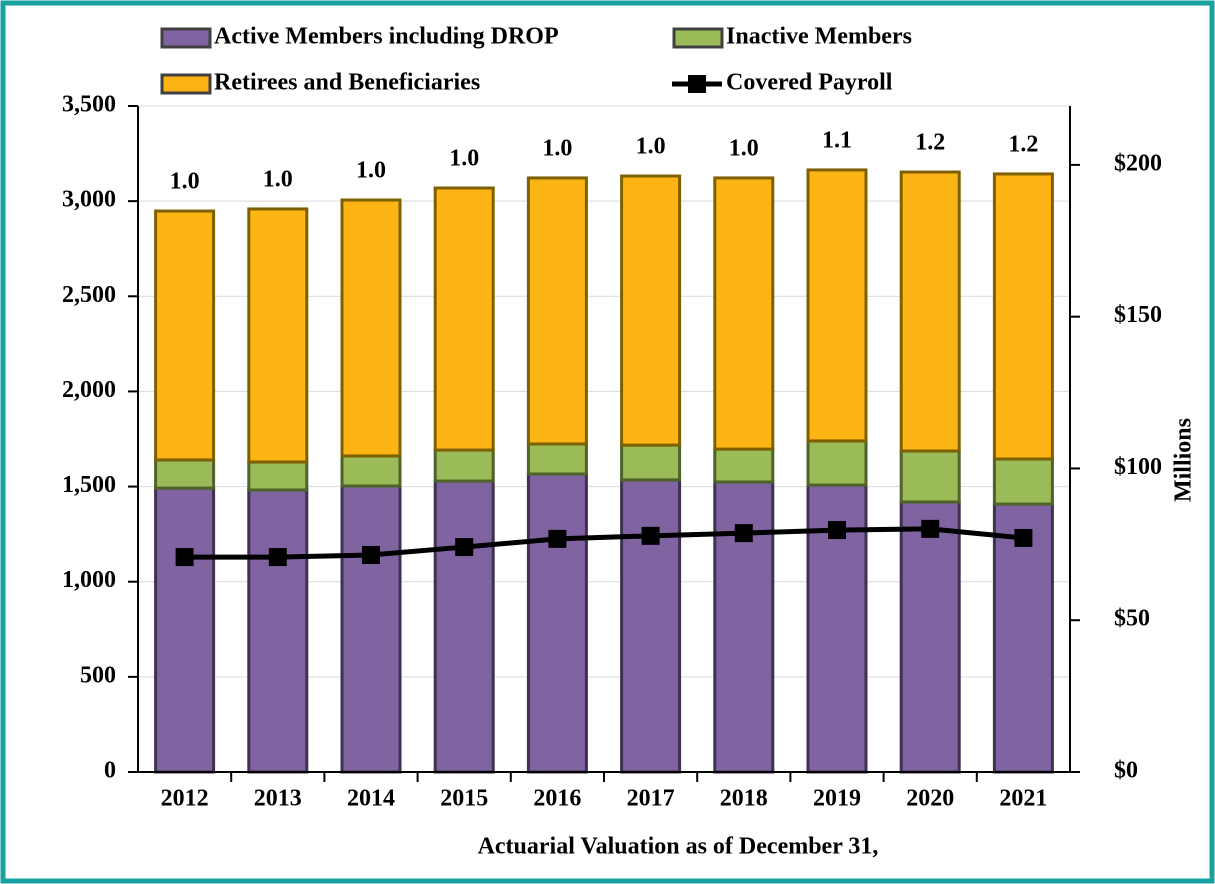 The height and width of the screenshot is (884, 1215). What do you see at coordinates (744, 799) in the screenshot?
I see `x-tick-label: 2018` at bounding box center [744, 799].